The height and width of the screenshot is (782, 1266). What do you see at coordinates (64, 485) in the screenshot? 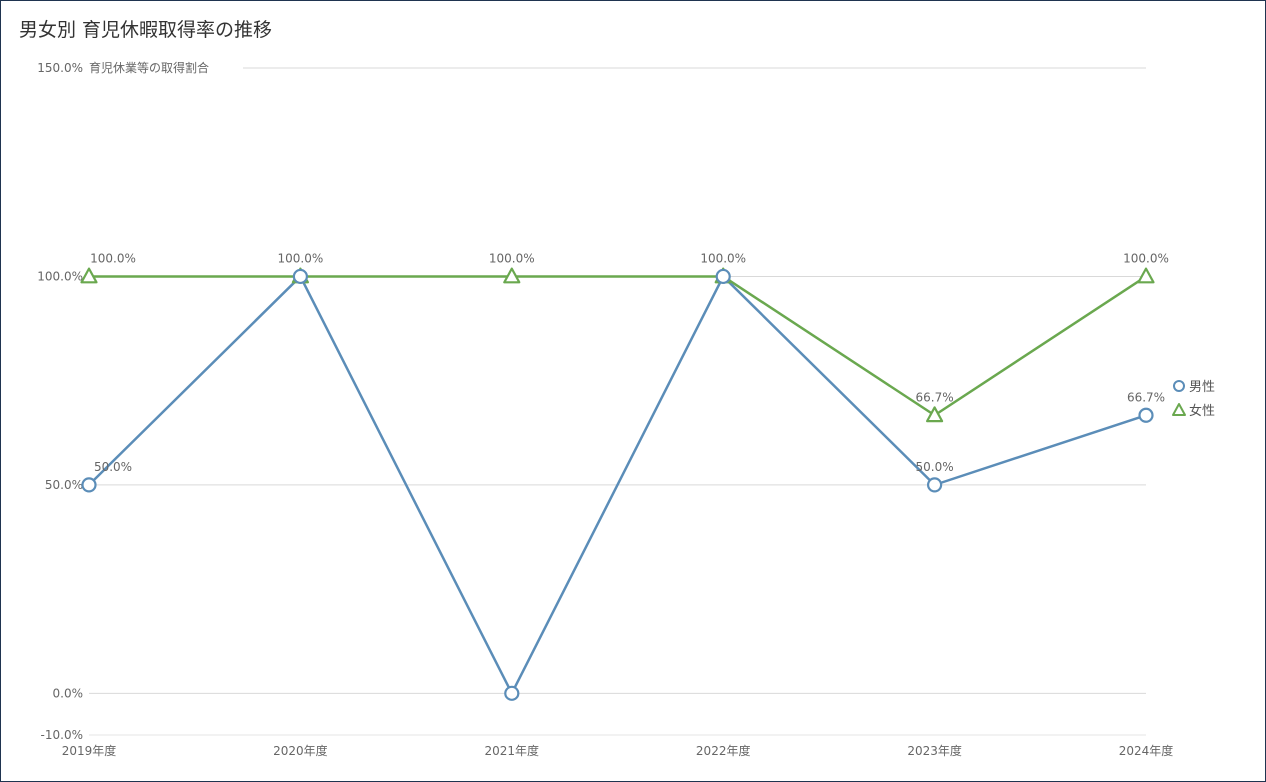
I see `y-tick-label: 50.0%` at bounding box center [64, 485].